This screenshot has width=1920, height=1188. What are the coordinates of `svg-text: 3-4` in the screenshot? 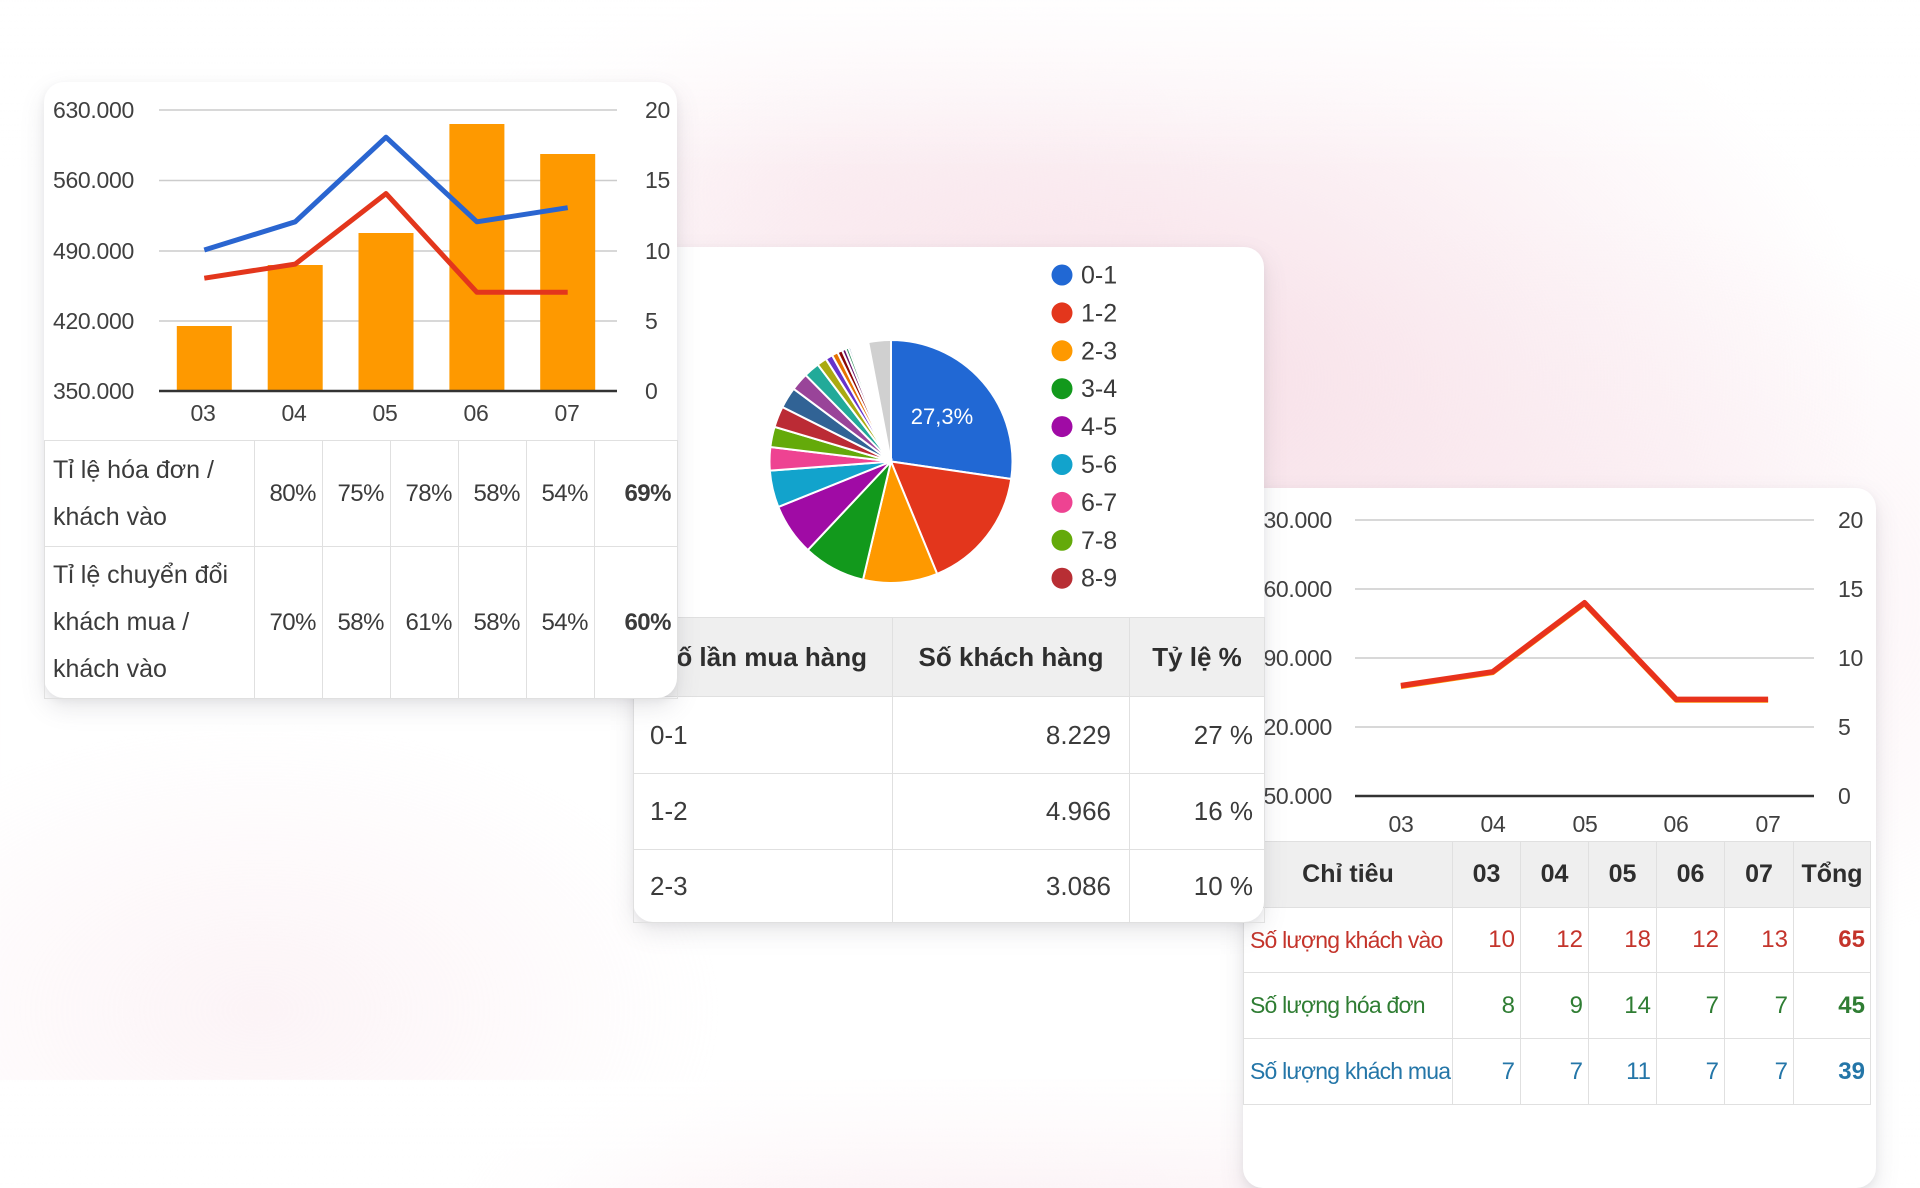 It's located at (1099, 389).